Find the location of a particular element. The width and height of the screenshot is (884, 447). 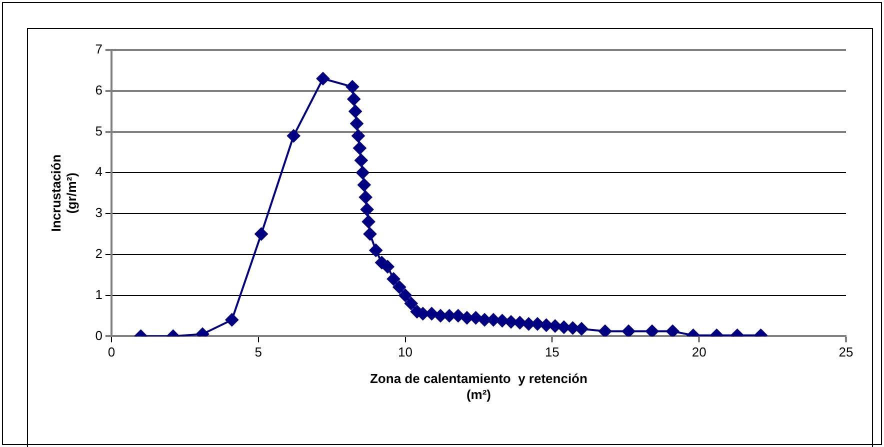

y-tick-label: 3 is located at coordinates (98, 212).